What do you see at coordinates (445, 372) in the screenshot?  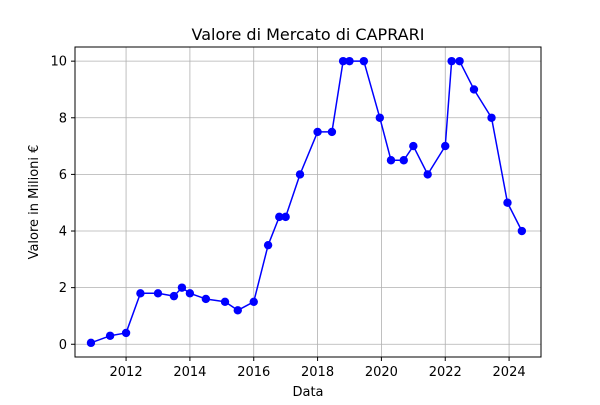 I see `x-tick-label: 2022` at bounding box center [445, 372].